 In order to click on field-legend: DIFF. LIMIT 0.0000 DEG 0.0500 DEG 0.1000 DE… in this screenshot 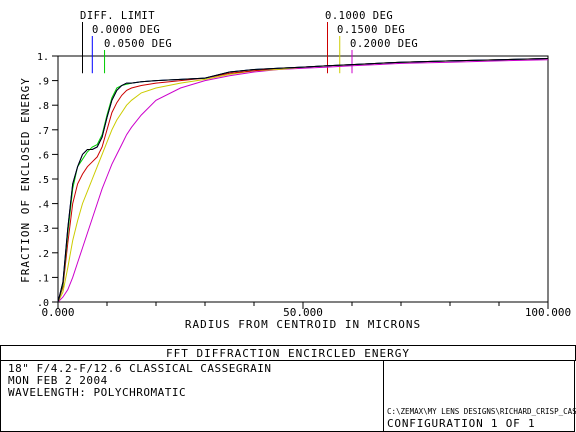, I will do `click(249, 30)`.